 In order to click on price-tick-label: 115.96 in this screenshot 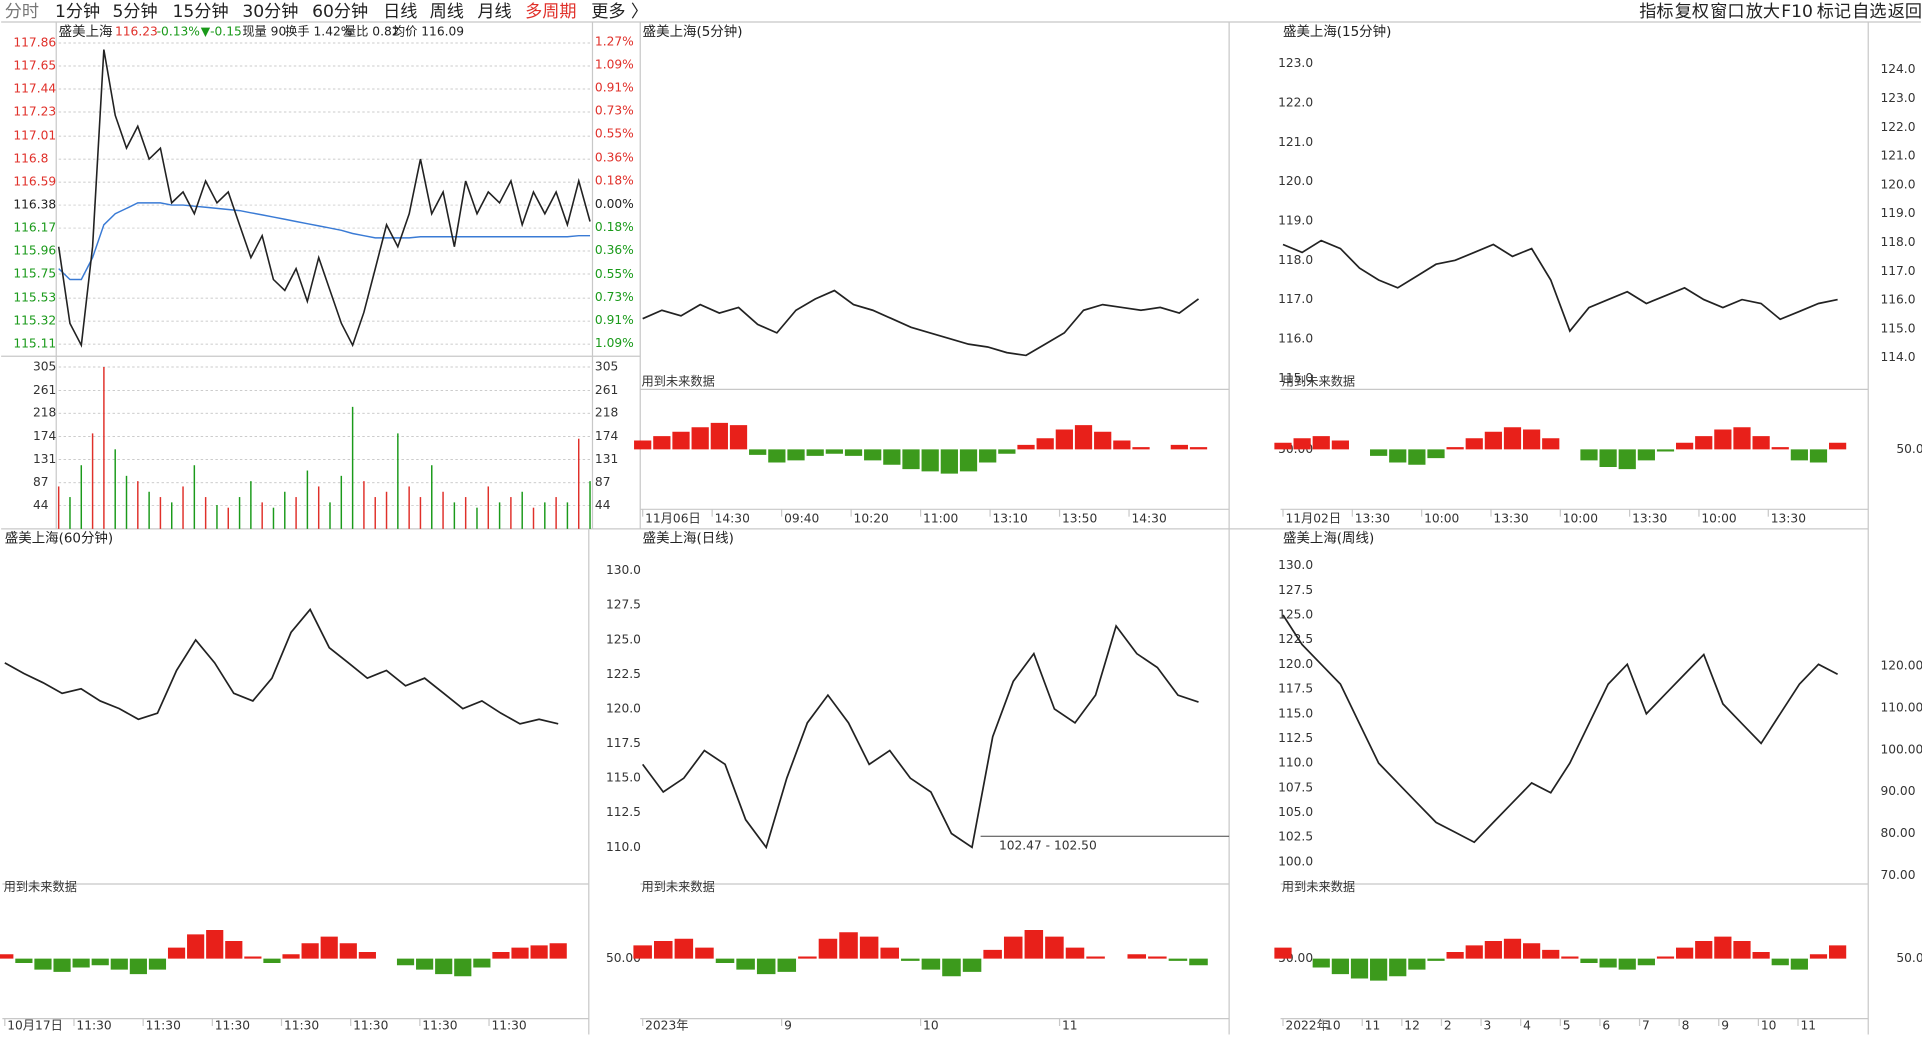, I will do `click(34, 251)`.